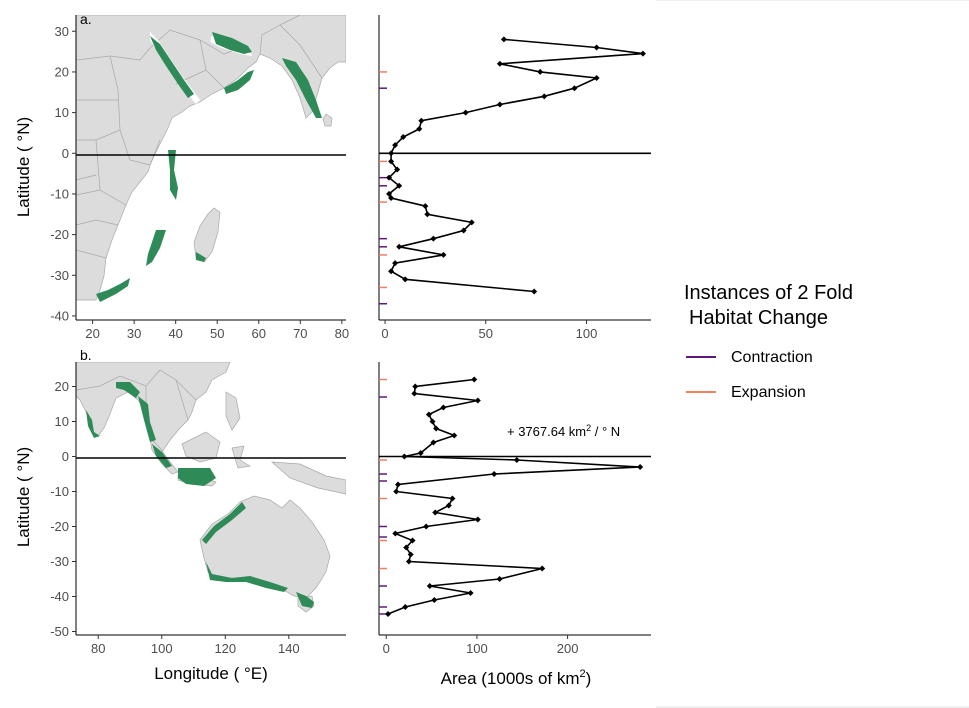 Image resolution: width=969 pixels, height=708 pixels. Describe the element at coordinates (59, 193) in the screenshot. I see `map-a-ytick-label: -10` at that location.